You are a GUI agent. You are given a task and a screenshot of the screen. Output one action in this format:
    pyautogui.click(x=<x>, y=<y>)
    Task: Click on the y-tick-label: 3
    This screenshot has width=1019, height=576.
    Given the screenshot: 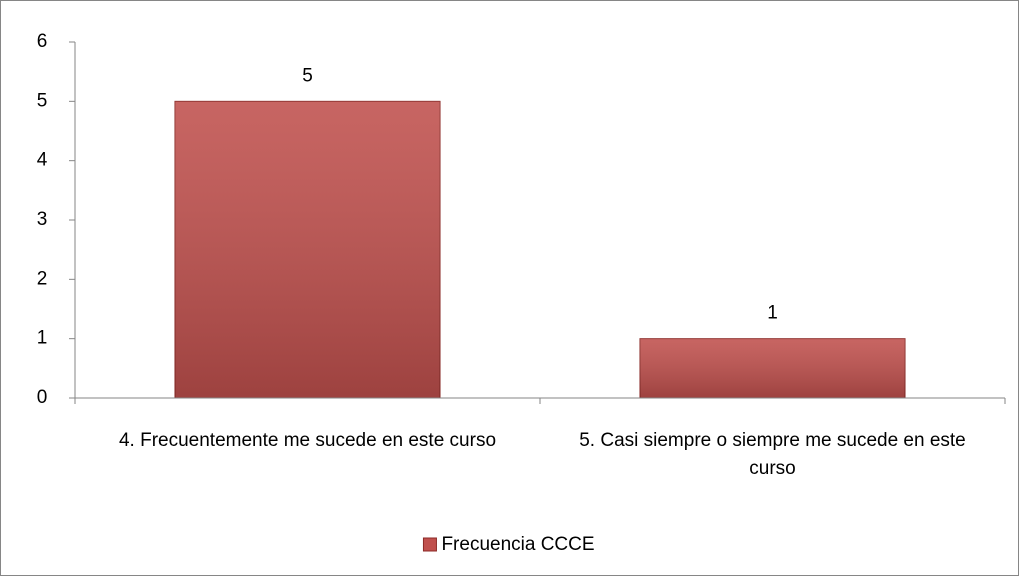 What is the action you would take?
    pyautogui.click(x=42, y=219)
    